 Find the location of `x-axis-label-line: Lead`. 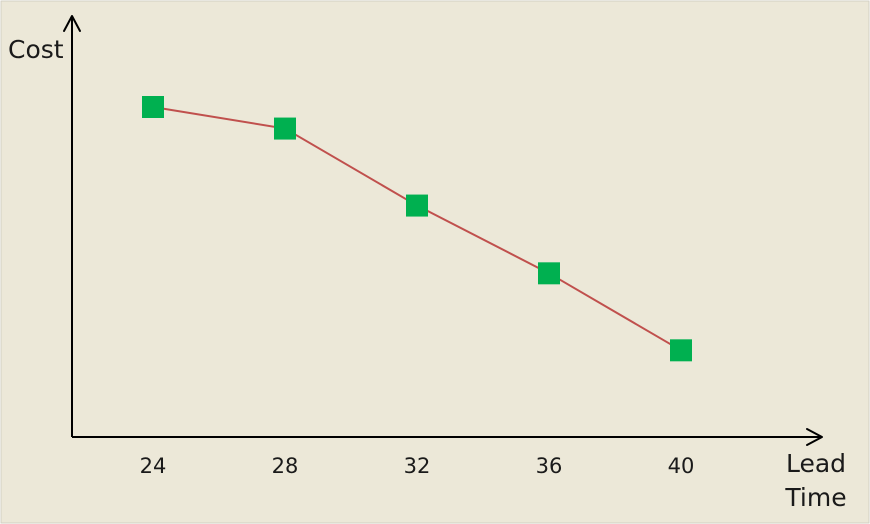

x-axis-label-line: Lead is located at coordinates (816, 463).